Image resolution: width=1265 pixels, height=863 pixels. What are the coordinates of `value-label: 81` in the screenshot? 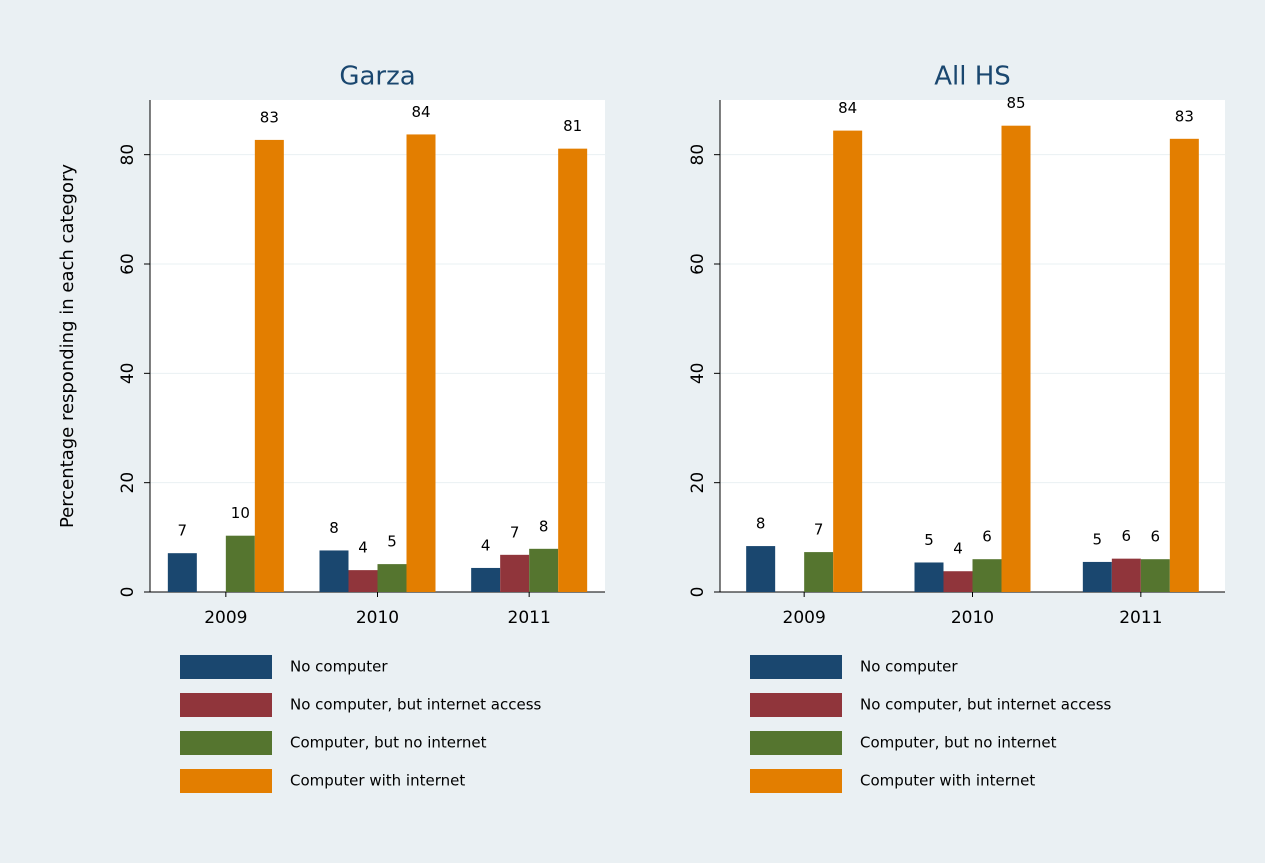 It's located at (572, 126).